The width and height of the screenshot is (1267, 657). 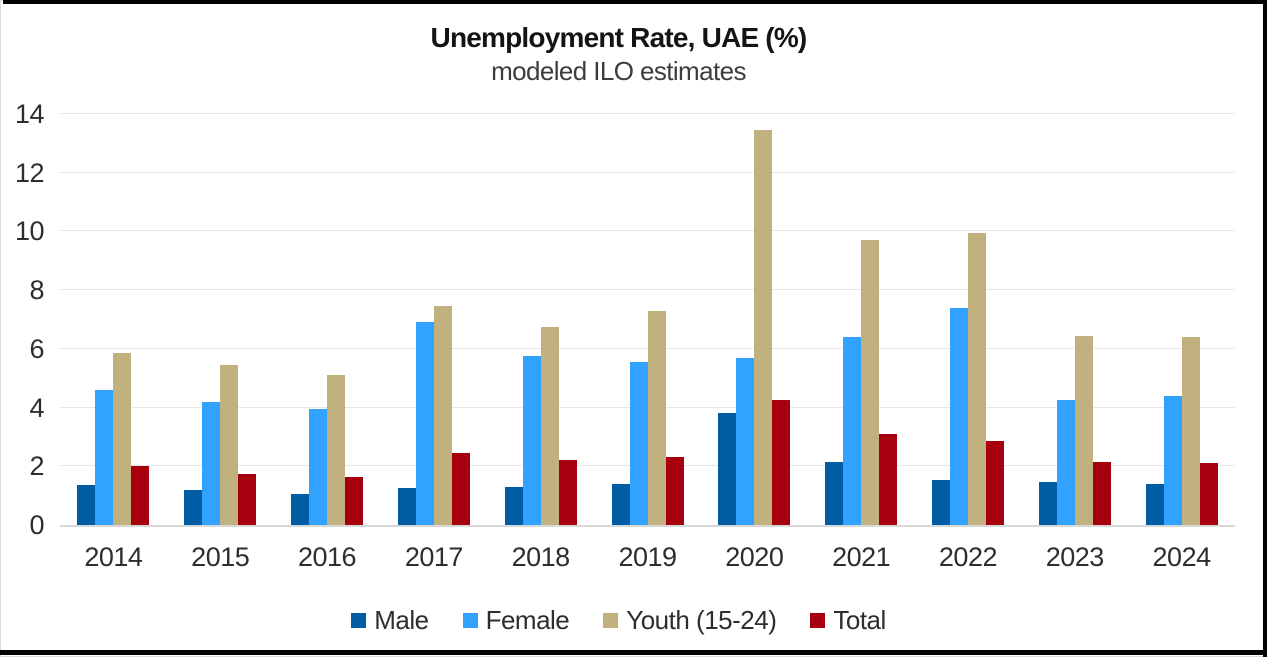 I want to click on legend-item-female: Female, so click(x=516, y=620).